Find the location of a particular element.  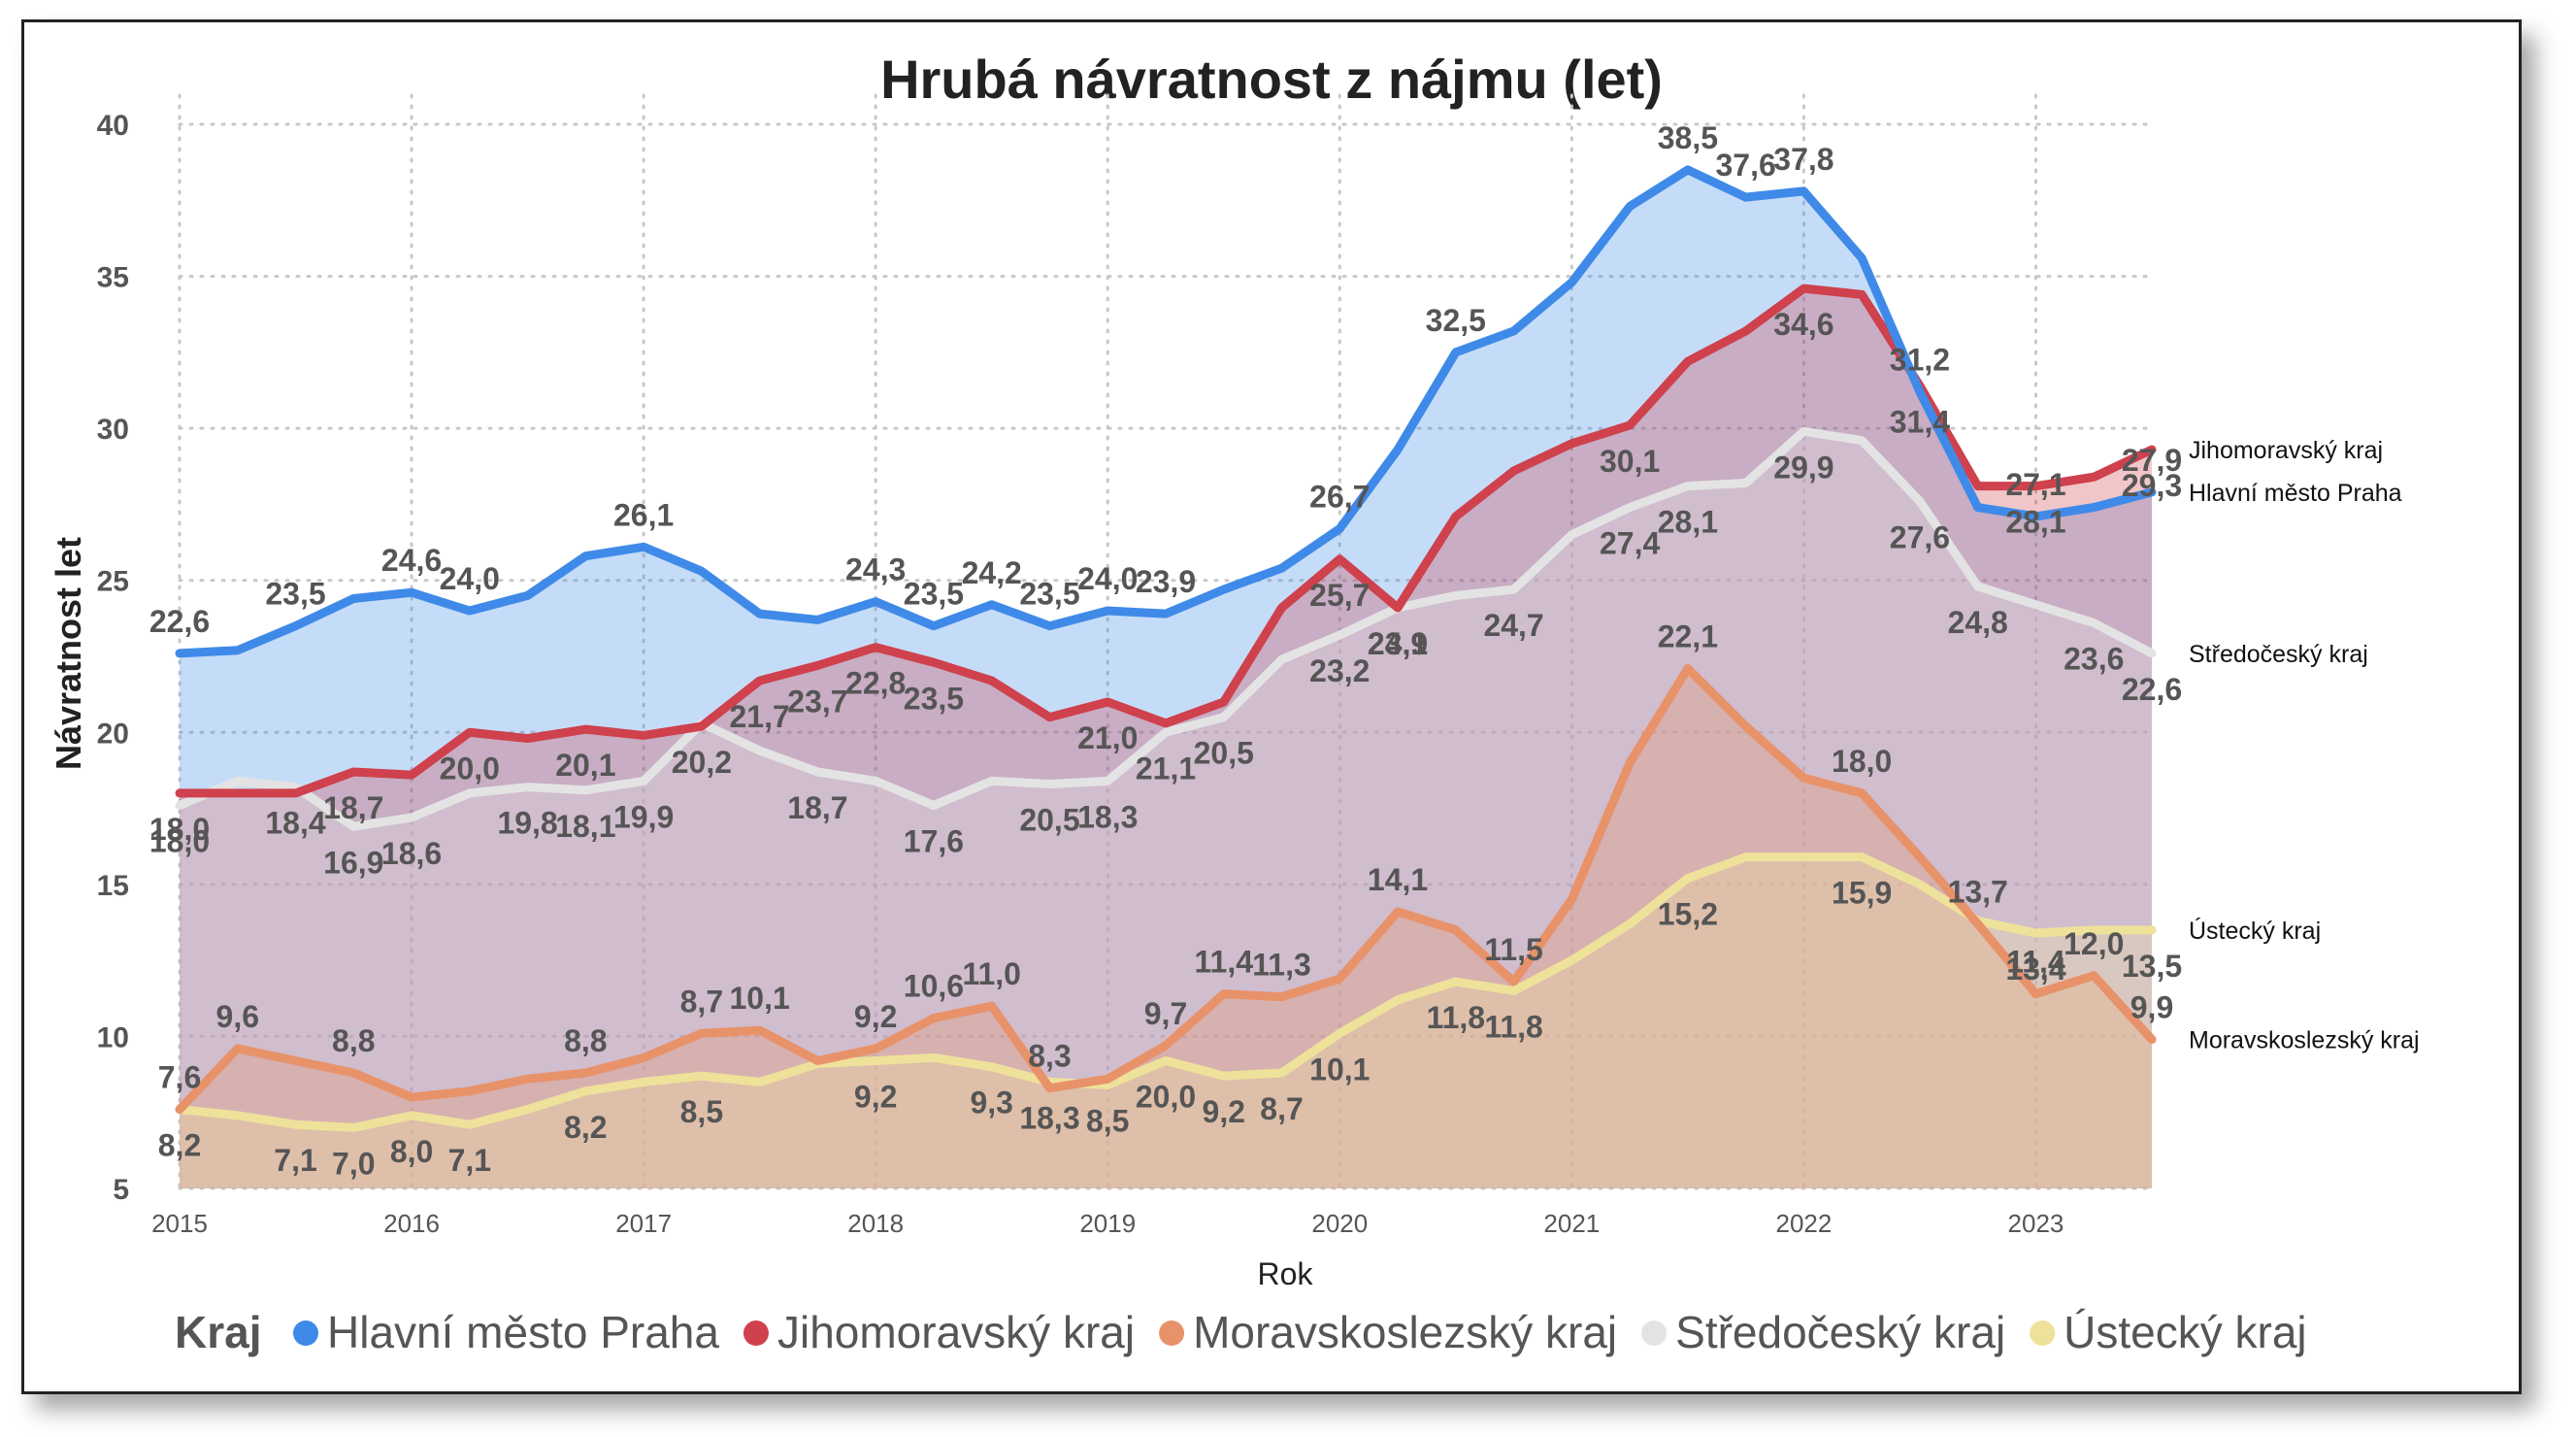

data-label: 30,1 is located at coordinates (1630, 462).